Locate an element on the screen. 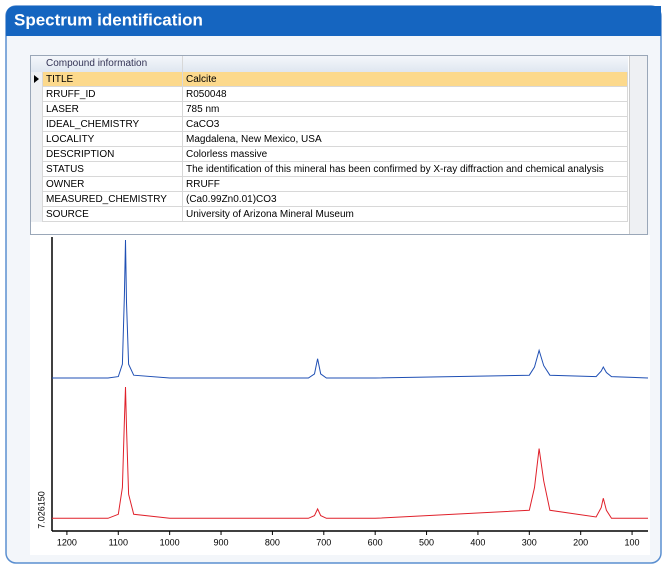 The height and width of the screenshot is (569, 667). field-name: MEASURED_CHEMISTRY is located at coordinates (113, 199).